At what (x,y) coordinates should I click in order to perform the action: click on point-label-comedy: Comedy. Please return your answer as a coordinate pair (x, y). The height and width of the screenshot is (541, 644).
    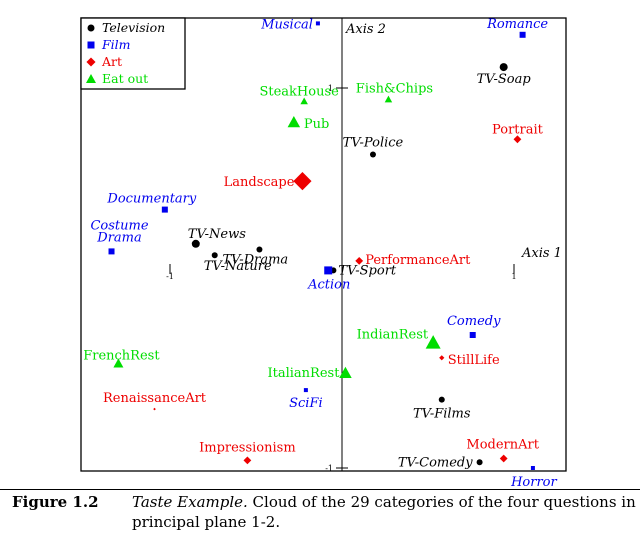
    Looking at the image, I should click on (474, 321).